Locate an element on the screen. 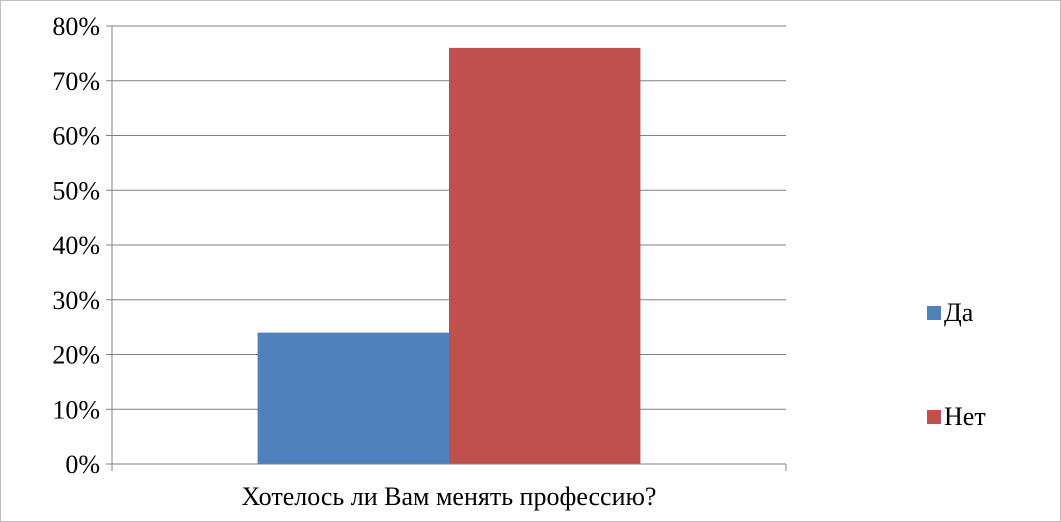 Image resolution: width=1061 pixels, height=522 pixels. legend-label: Нет is located at coordinates (965, 416).